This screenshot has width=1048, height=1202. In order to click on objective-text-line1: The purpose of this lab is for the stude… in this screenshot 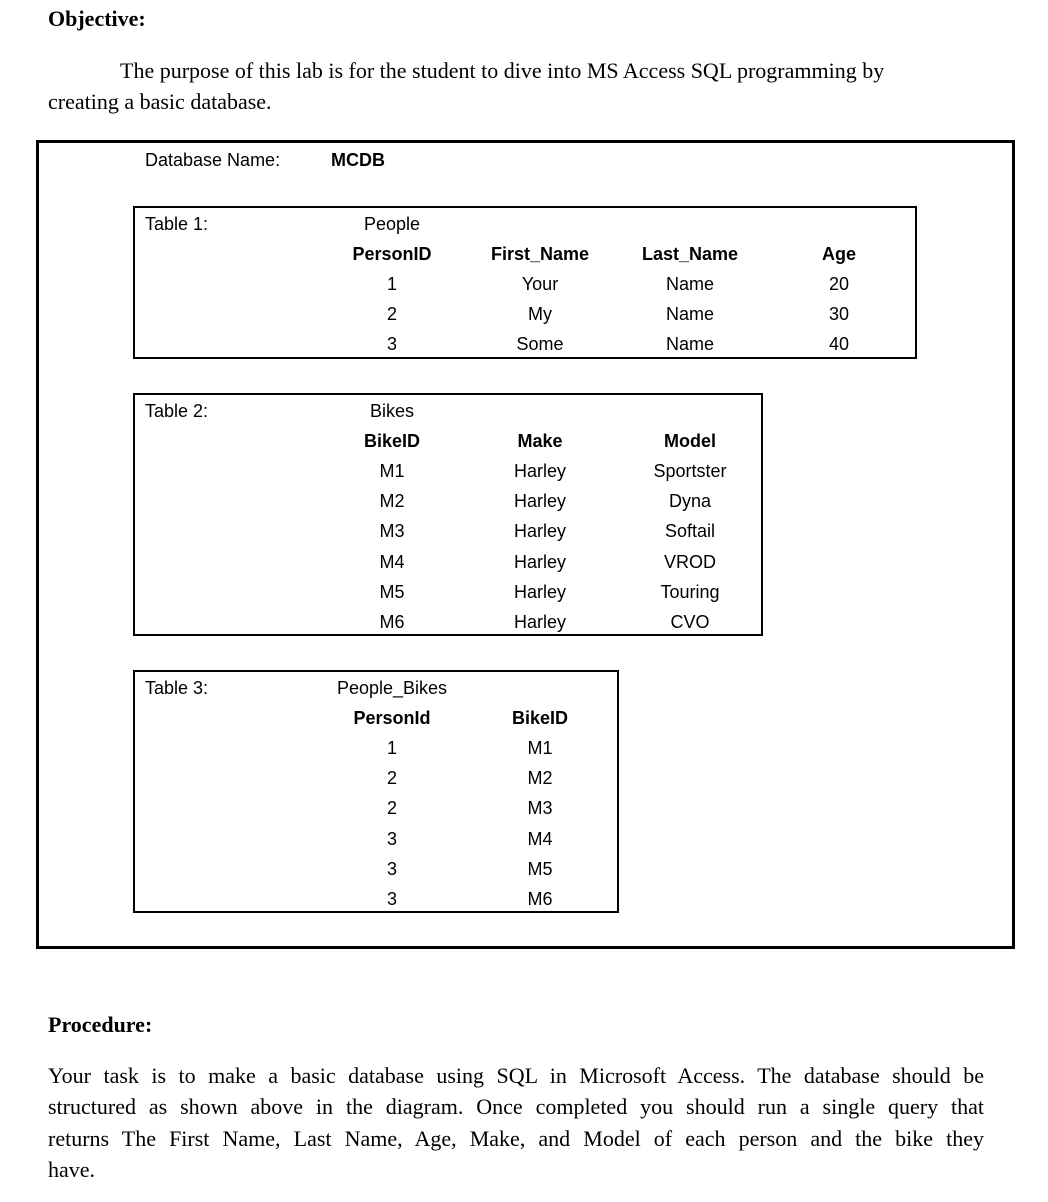, I will do `click(502, 70)`.